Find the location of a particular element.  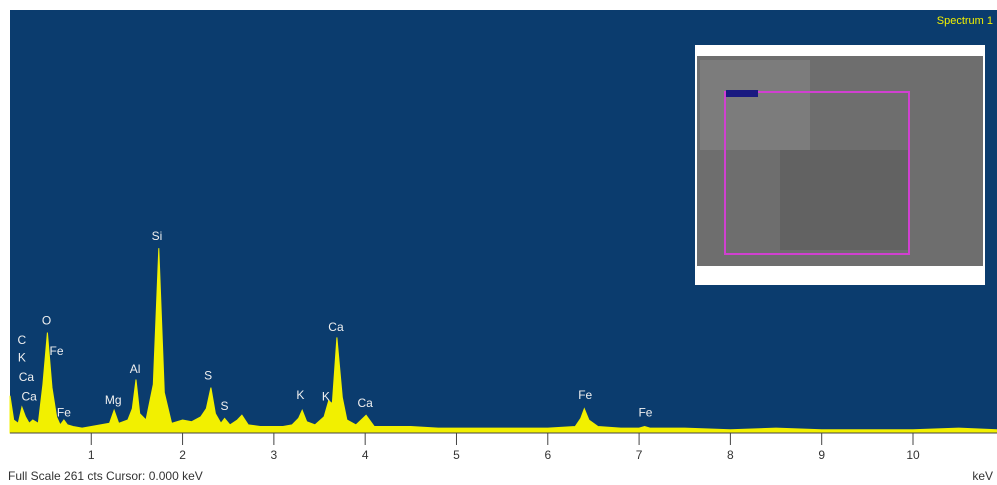

peak-label: C is located at coordinates (22, 340).